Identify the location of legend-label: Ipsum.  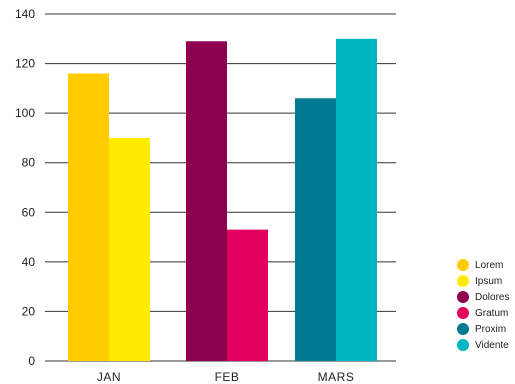
(489, 281).